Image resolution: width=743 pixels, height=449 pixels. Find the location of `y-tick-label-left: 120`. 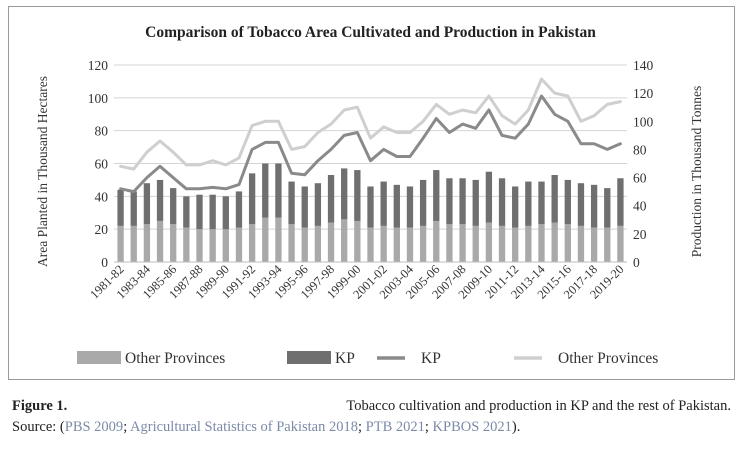

y-tick-label-left: 120 is located at coordinates (98, 65).